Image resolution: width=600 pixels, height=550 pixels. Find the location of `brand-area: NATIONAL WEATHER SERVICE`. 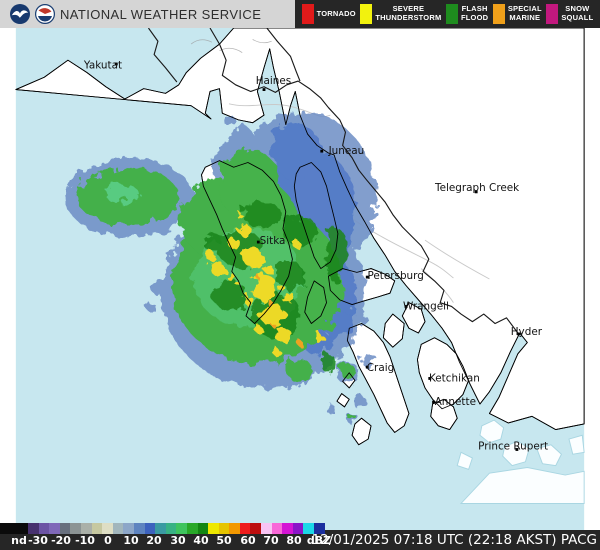

brand-area: NATIONAL WEATHER SERVICE is located at coordinates (300, 14).